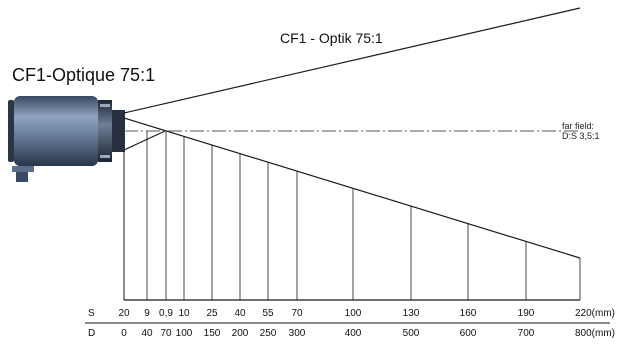  Describe the element at coordinates (166, 313) in the screenshot. I see `spot-size-value: 0,9` at that location.